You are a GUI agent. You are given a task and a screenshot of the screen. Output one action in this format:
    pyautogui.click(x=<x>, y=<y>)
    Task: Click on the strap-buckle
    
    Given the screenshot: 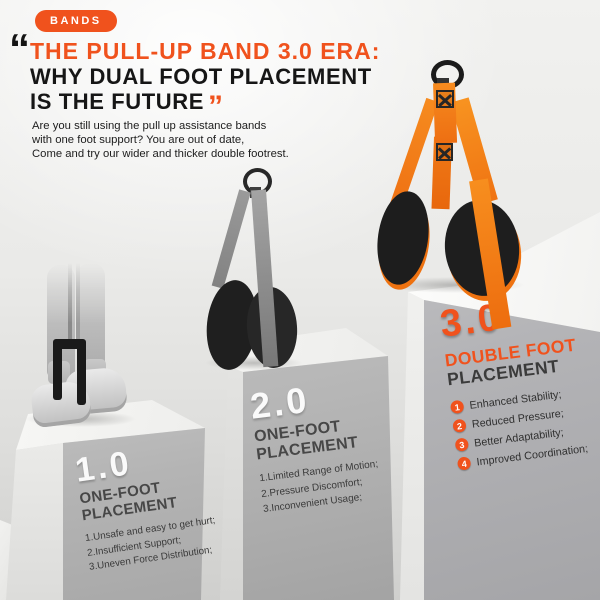 What is the action you would take?
    pyautogui.click(x=443, y=81)
    